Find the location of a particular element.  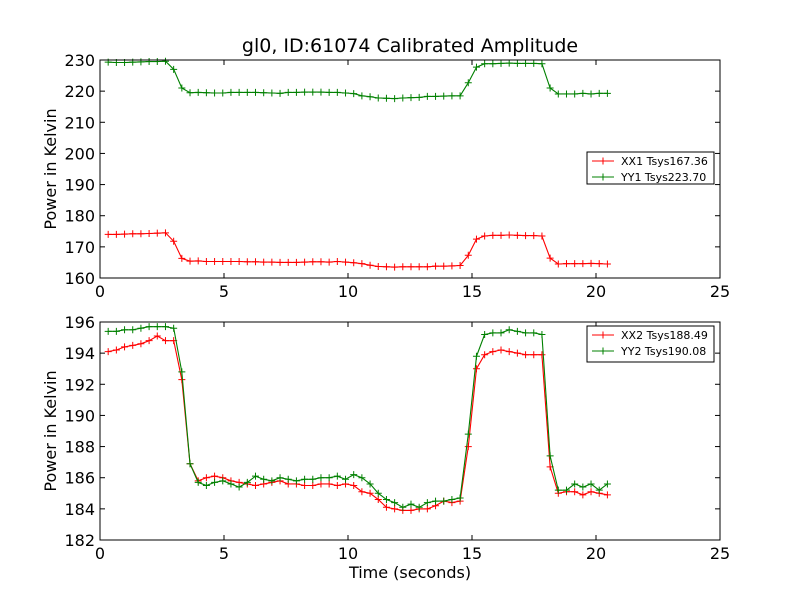

top-y-axis-label: Power in Kelvin is located at coordinates (50, 168).